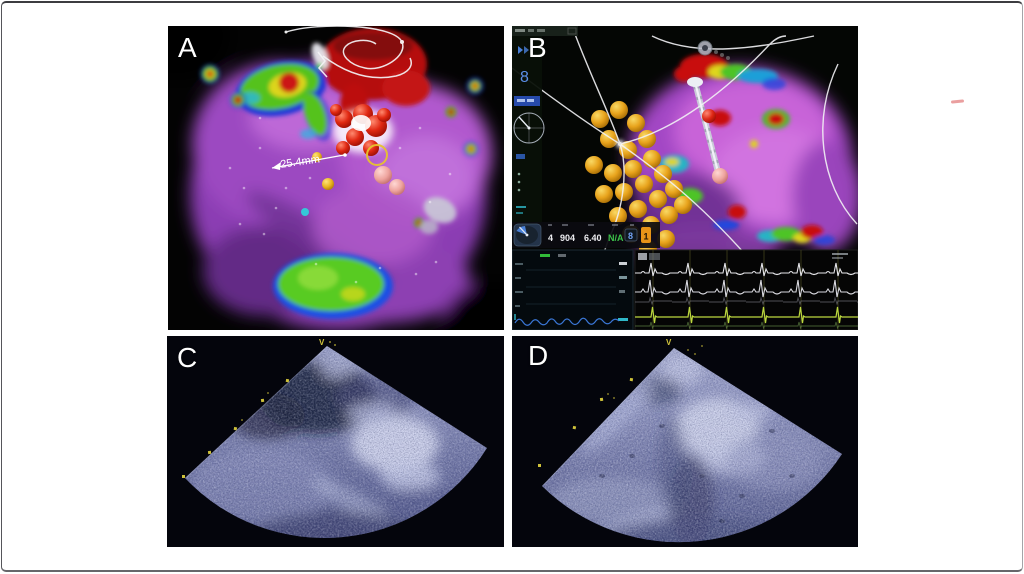 The height and width of the screenshot is (574, 1024). Describe the element at coordinates (638, 179) in the screenshot. I see `lesion-markers` at that location.